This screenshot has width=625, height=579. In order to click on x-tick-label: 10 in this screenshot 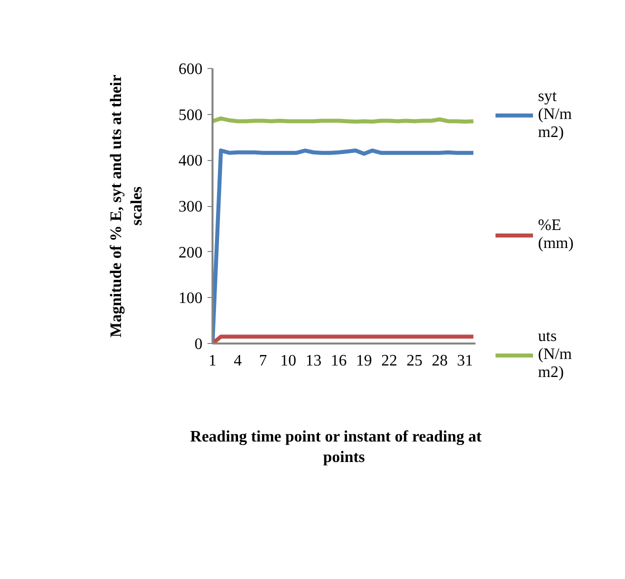, I will do `click(288, 361)`.